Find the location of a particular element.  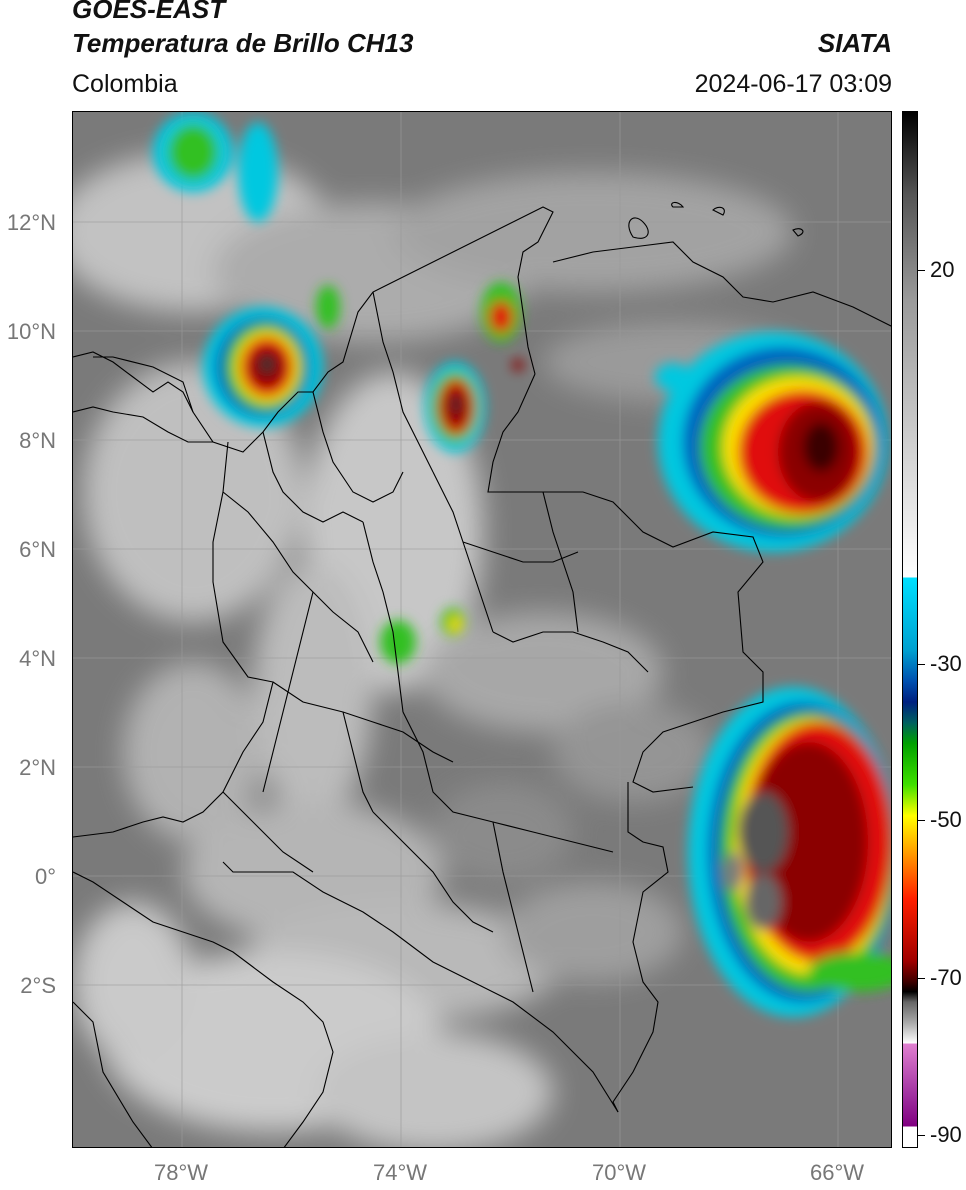

lon-label-70w: 70°W is located at coordinates (619, 1172).